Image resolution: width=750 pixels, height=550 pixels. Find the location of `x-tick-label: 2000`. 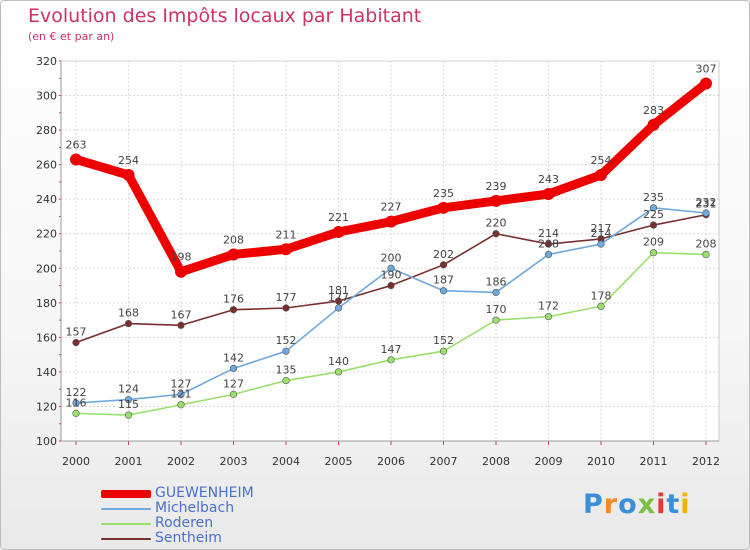

x-tick-label: 2000 is located at coordinates (76, 461).